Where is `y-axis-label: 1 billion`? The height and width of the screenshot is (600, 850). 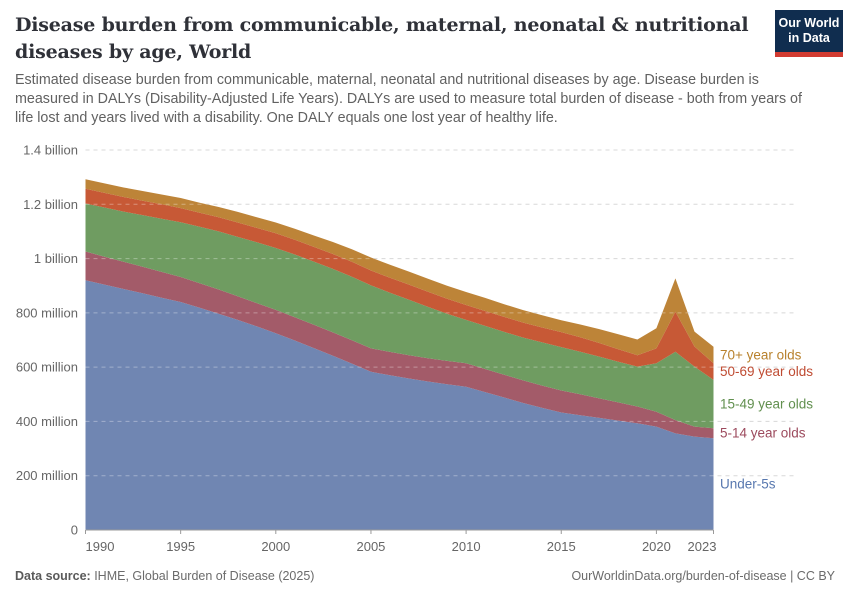 y-axis-label: 1 billion is located at coordinates (56, 258).